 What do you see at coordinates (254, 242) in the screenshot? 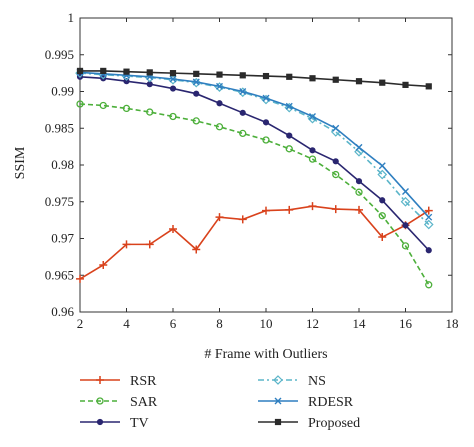
I see `series-rsr` at bounding box center [254, 242].